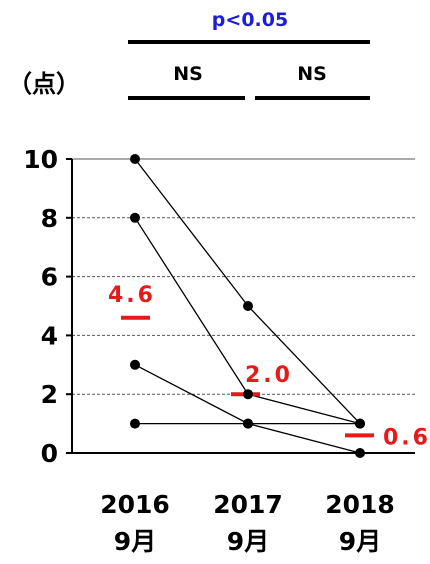 The height and width of the screenshot is (564, 430). I want to click on data-point-s3-x1, so click(248, 423).